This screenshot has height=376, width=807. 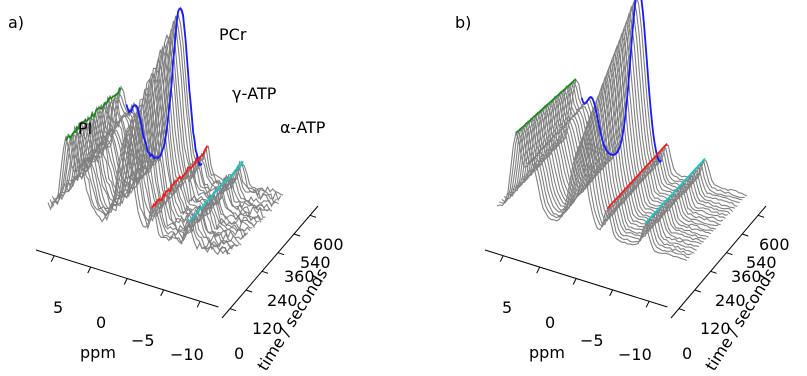 I want to click on annotation-gamma-atp: γ-ATP, so click(x=254, y=93).